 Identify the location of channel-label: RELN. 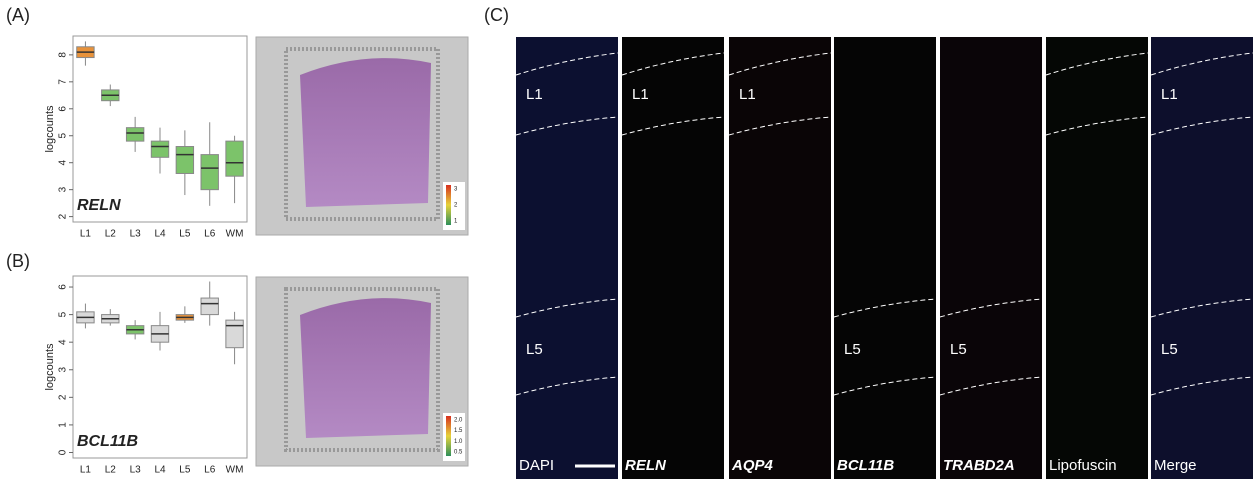
(646, 465).